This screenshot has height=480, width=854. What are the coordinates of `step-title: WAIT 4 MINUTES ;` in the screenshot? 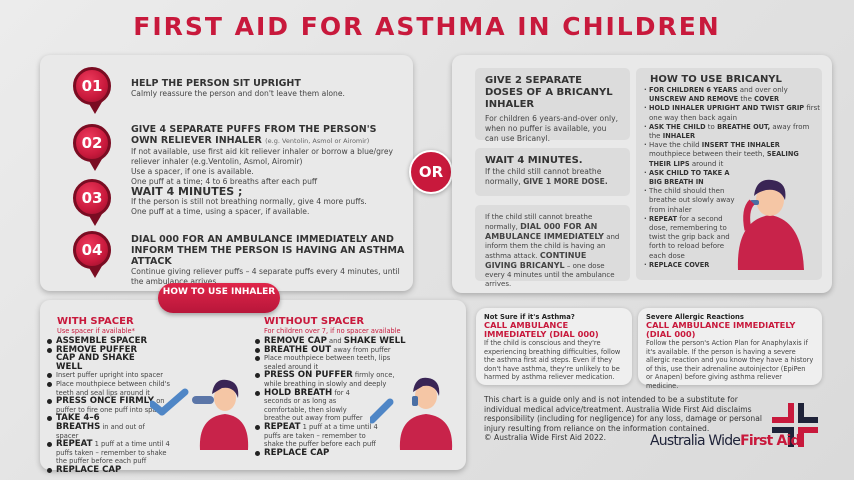 It's located at (187, 191).